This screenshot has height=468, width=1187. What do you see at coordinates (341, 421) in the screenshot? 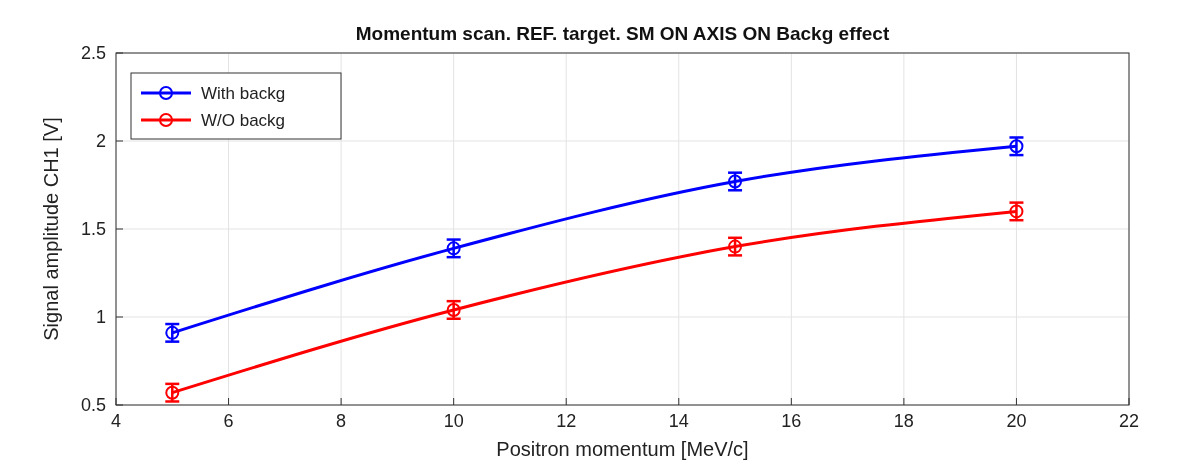
I see `x-tick-label: 8` at bounding box center [341, 421].